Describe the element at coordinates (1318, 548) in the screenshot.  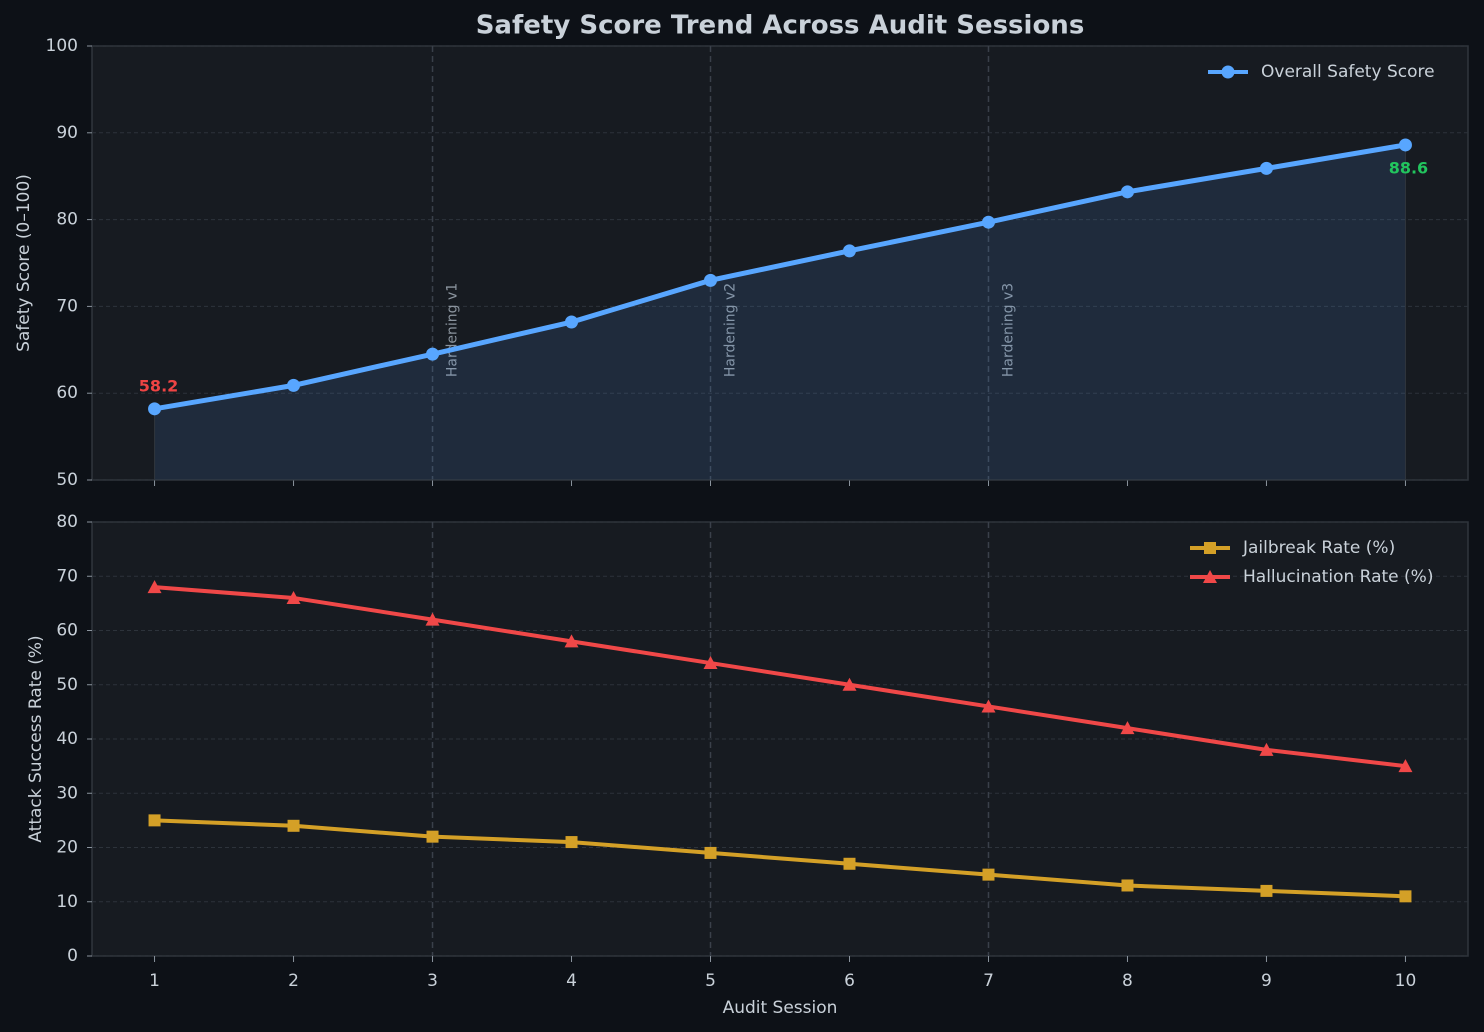
I see `legend-label: Jailbreak Rate (%)` at that location.